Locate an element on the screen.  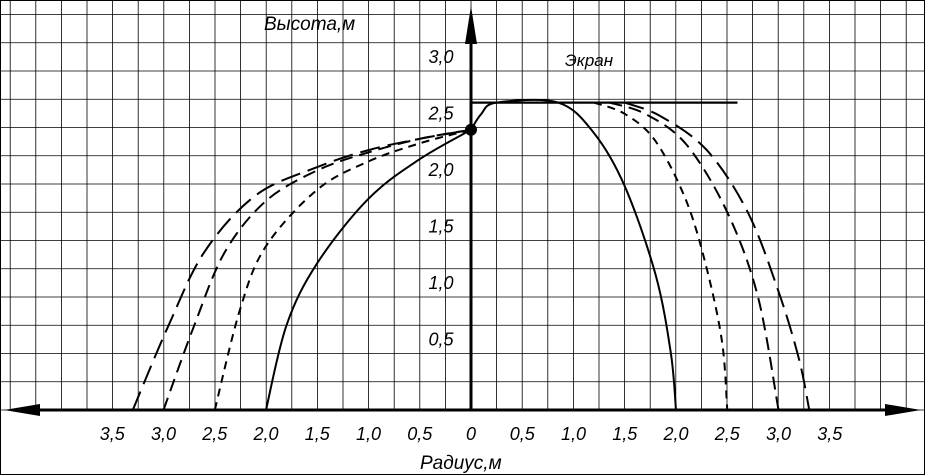
y-tick-label: 1,0 is located at coordinates (440, 283).